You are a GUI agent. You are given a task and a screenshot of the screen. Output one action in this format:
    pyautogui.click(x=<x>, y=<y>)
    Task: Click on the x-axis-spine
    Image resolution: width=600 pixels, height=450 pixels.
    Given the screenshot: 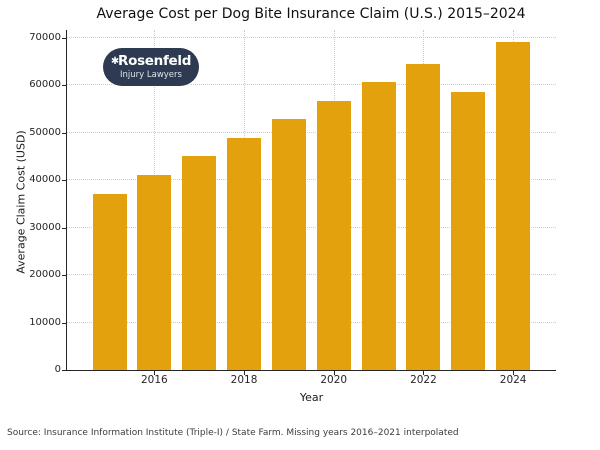 What is the action you would take?
    pyautogui.click(x=311, y=371)
    